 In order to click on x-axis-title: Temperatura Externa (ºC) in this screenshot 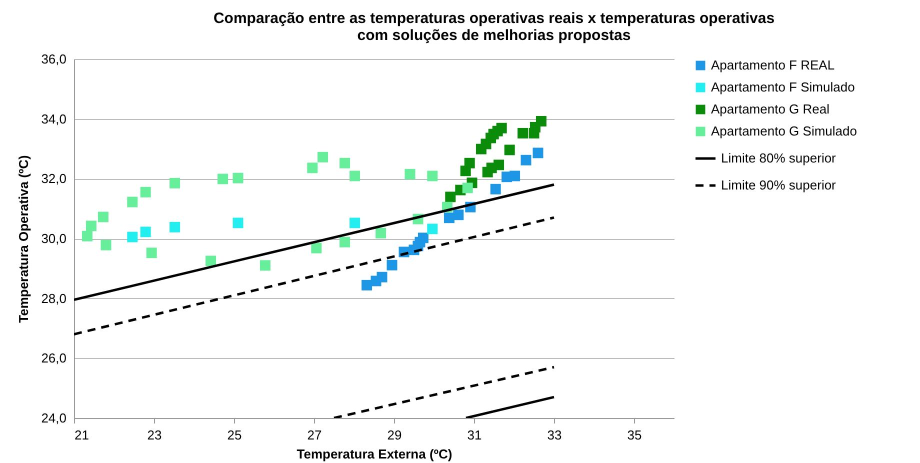, I will do `click(374, 454)`.